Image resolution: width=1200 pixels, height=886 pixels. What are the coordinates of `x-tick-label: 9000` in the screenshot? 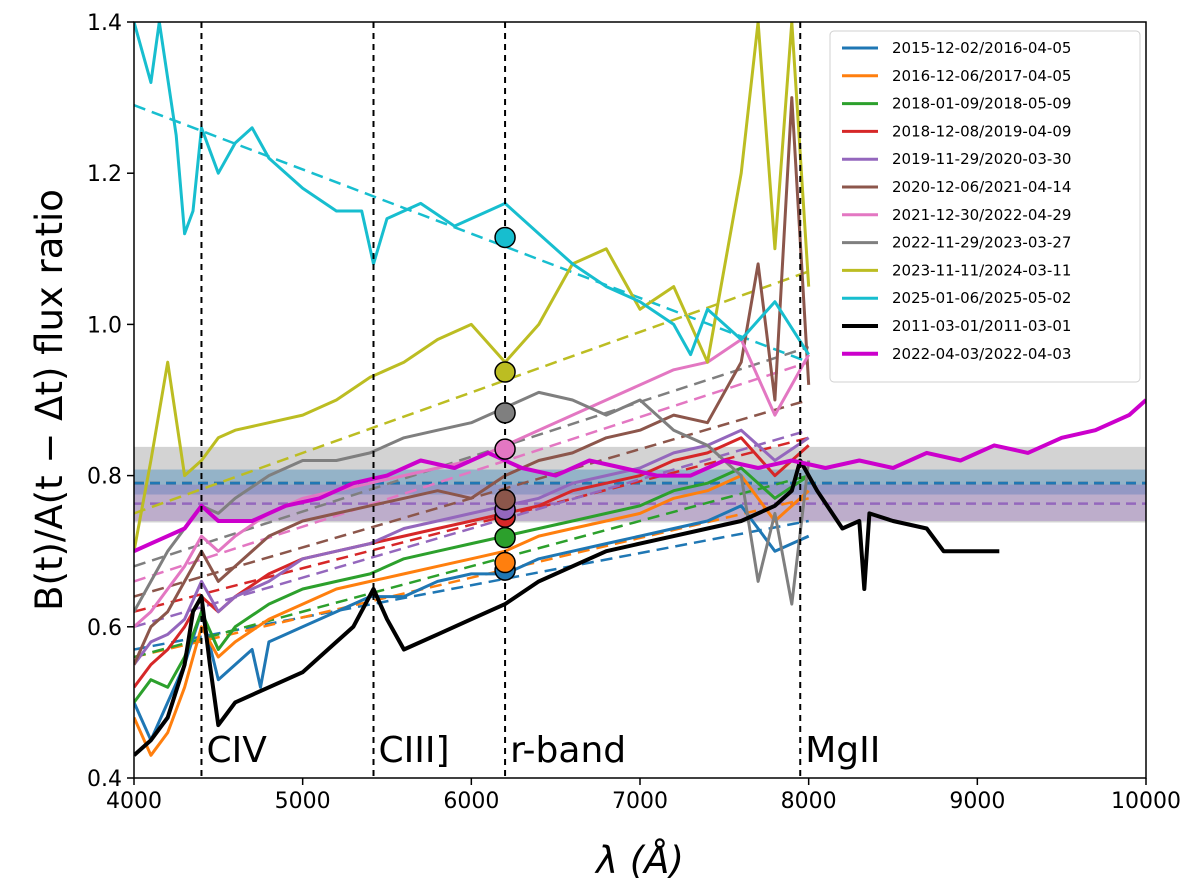 It's located at (977, 801).